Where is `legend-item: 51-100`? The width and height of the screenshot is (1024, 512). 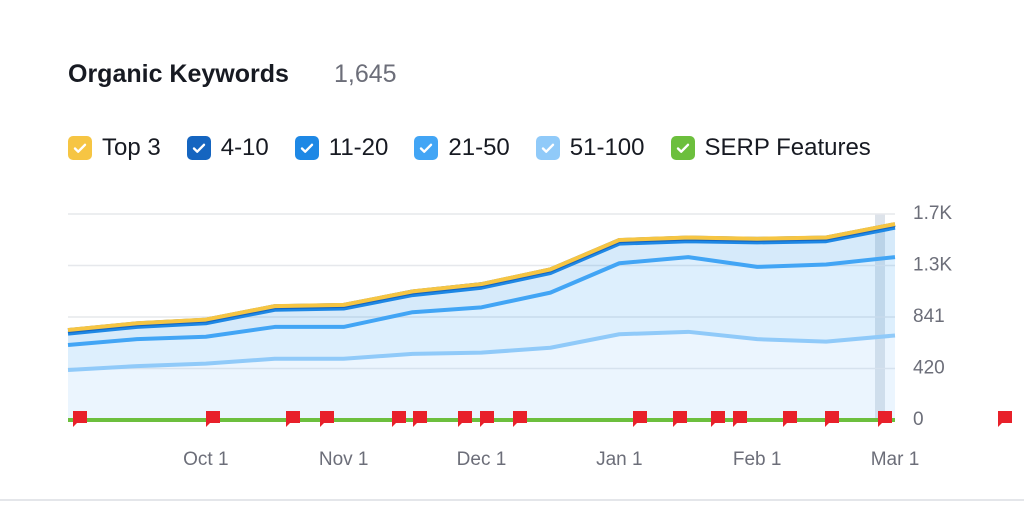 legend-item: 51-100 is located at coordinates (590, 148).